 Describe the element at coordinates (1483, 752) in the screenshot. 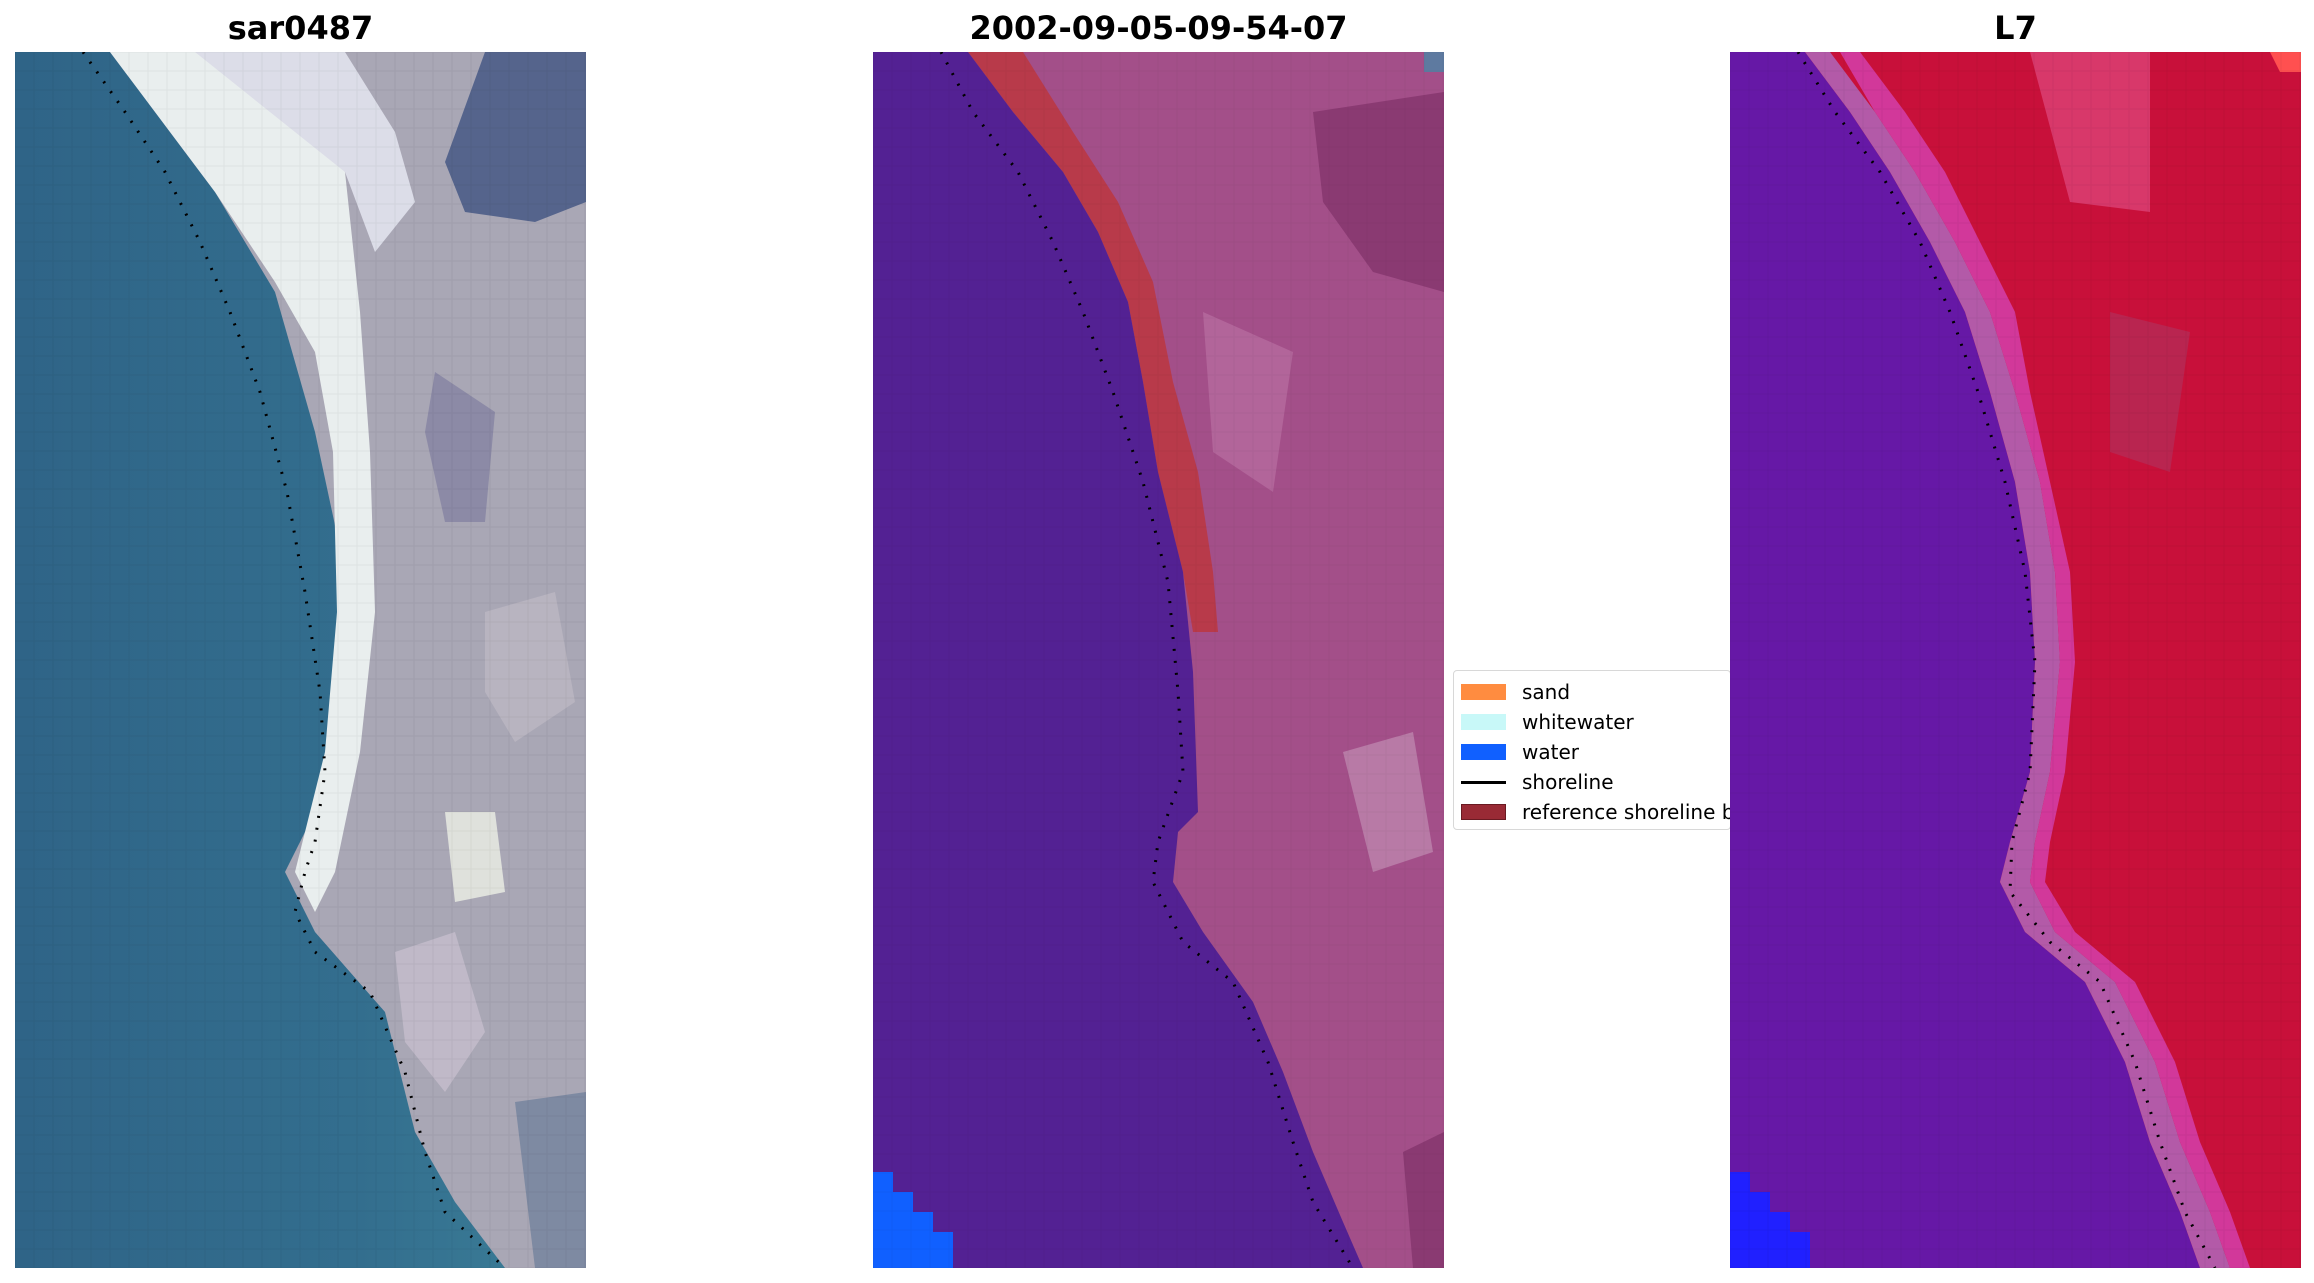

I see `water-swatch-icon` at that location.